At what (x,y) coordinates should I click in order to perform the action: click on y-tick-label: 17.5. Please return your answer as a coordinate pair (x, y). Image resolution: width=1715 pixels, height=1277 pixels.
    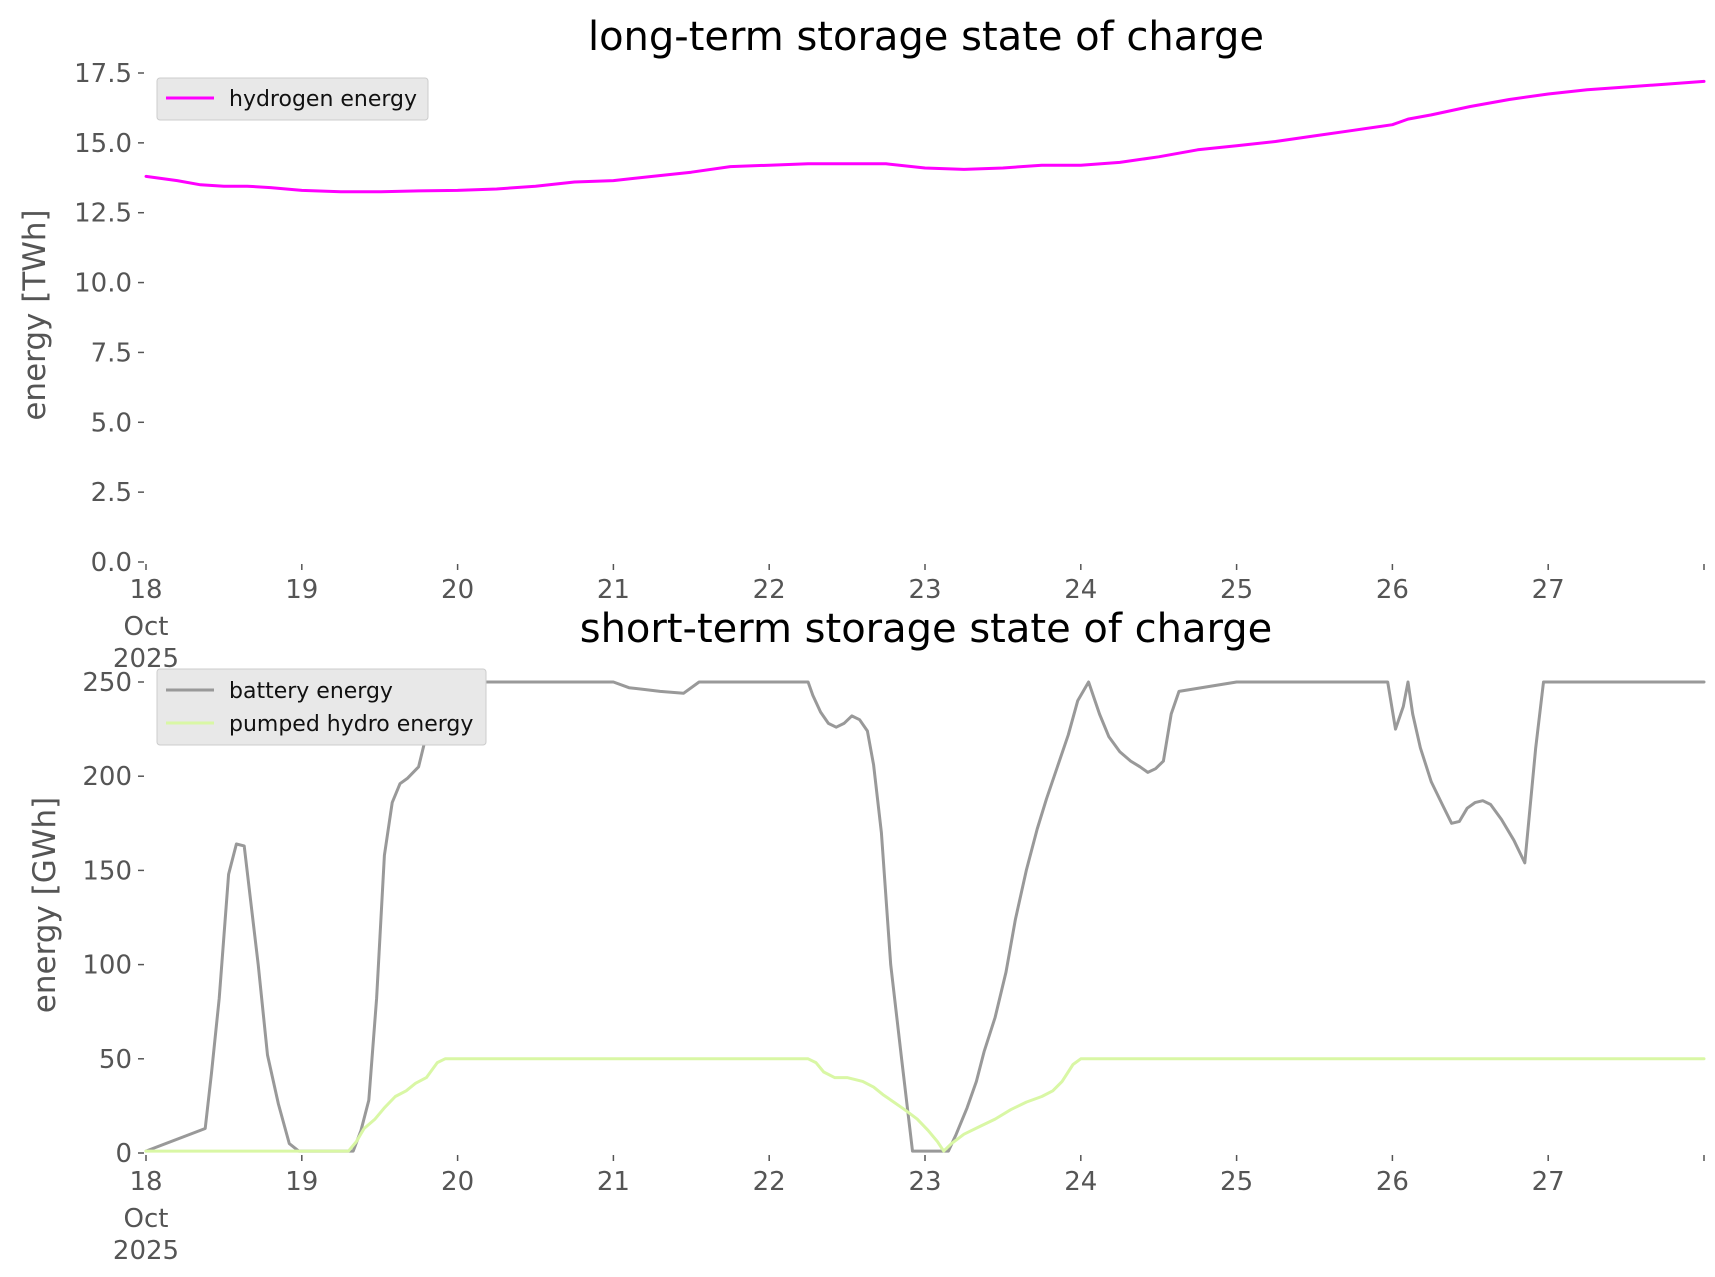
    Looking at the image, I should click on (103, 74).